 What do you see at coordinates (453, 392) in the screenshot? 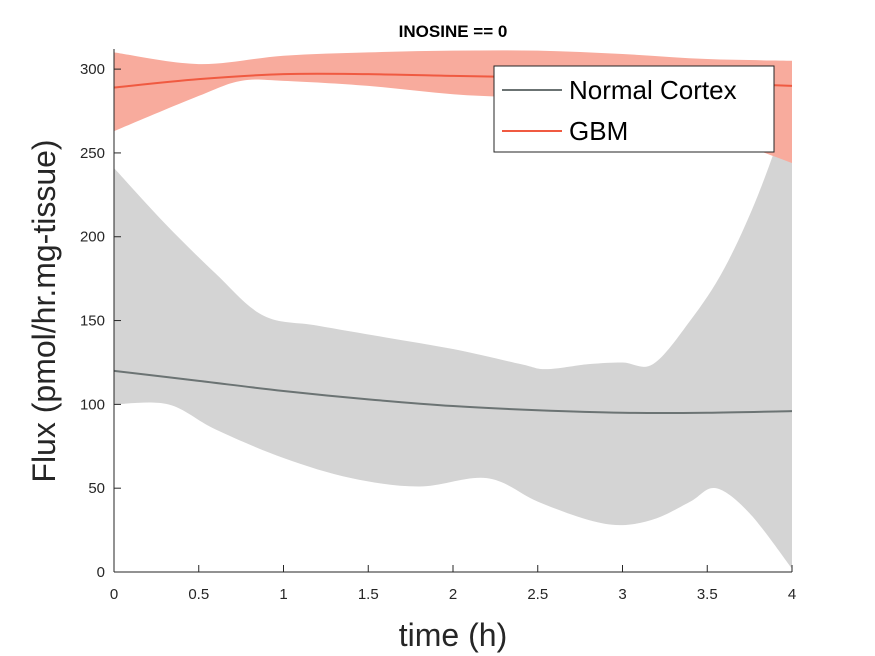
I see `line-normal-cortex` at bounding box center [453, 392].